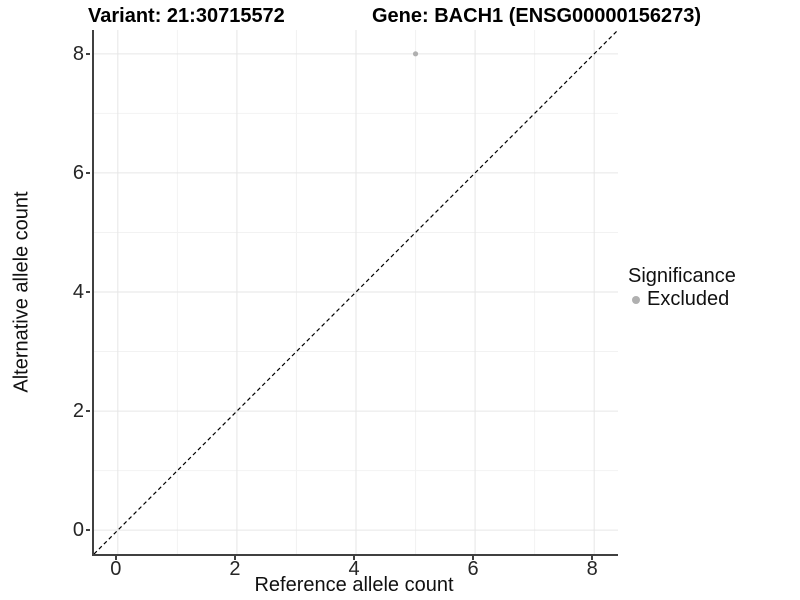 This screenshot has height=600, width=800. I want to click on x-axis-title: Reference allele count, so click(354, 585).